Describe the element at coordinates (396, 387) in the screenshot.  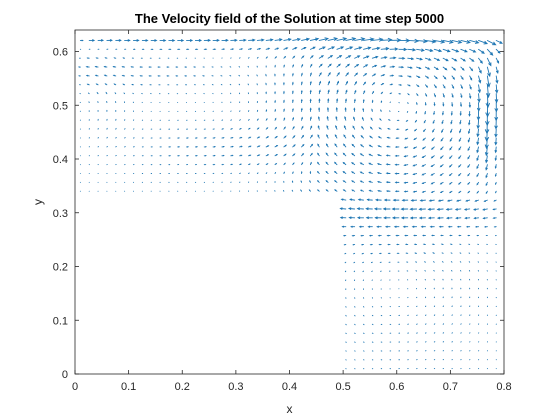
I see `x-tick-label: 0.6` at that location.